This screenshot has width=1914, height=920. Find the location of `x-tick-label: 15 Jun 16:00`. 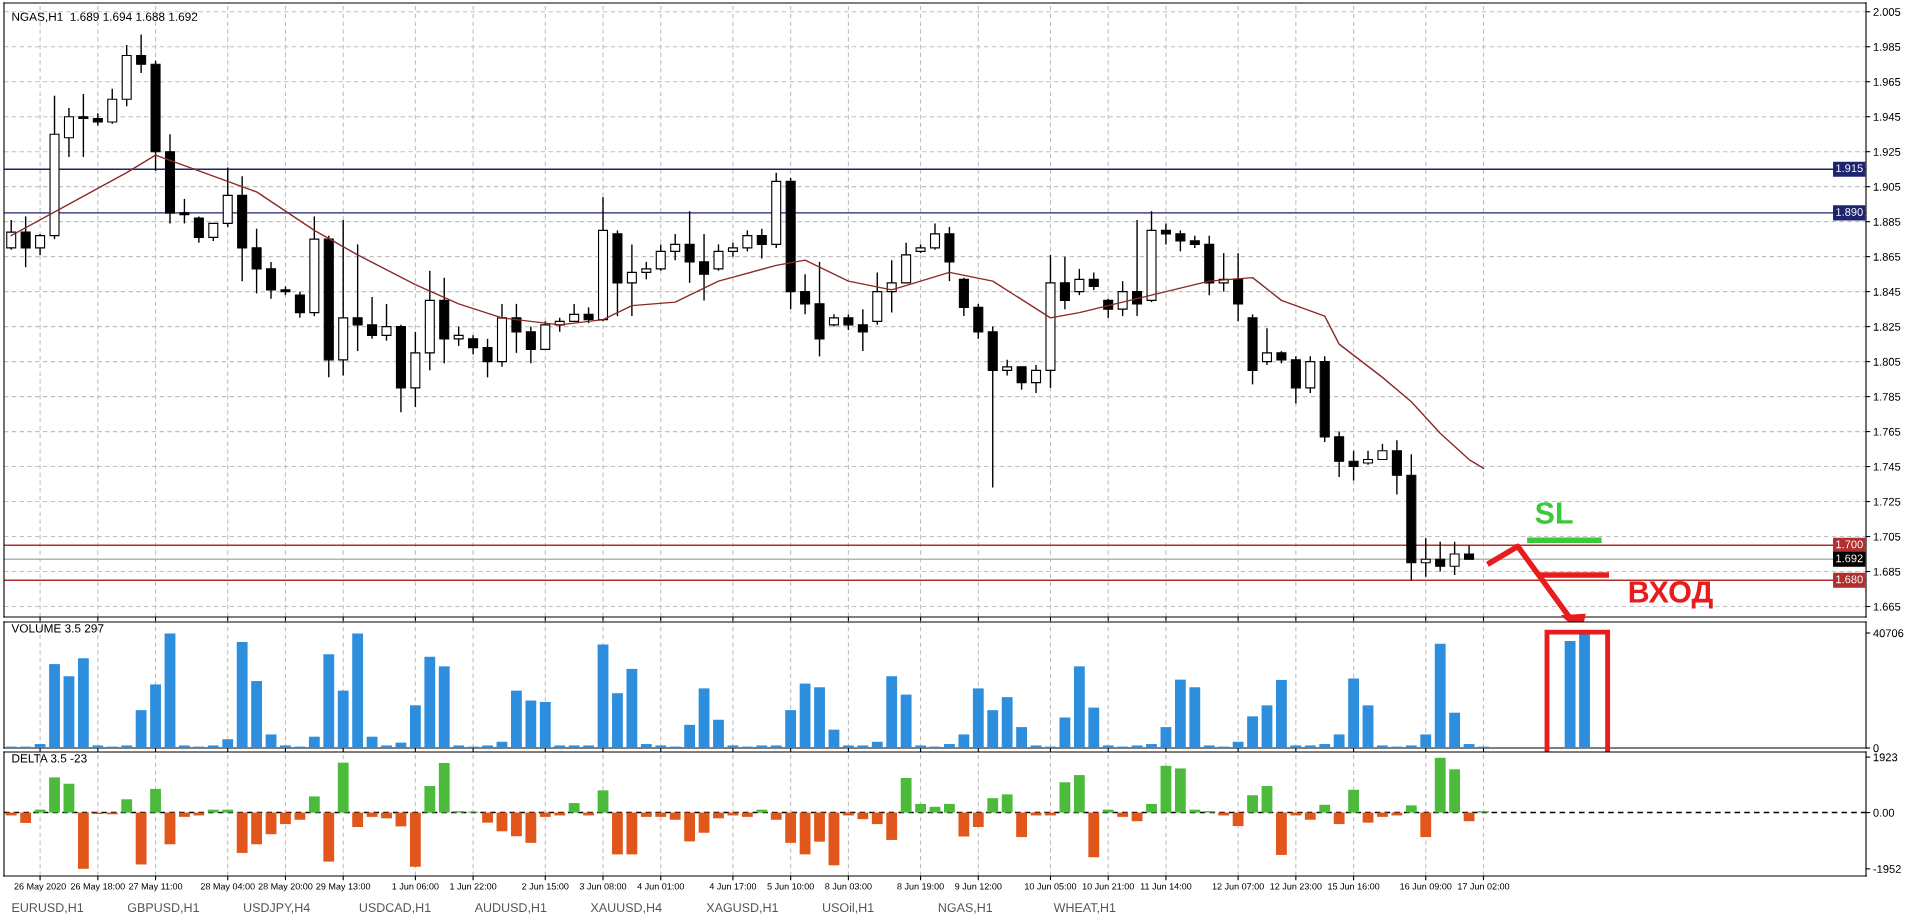

x-tick-label: 15 Jun 16:00 is located at coordinates (1354, 886).